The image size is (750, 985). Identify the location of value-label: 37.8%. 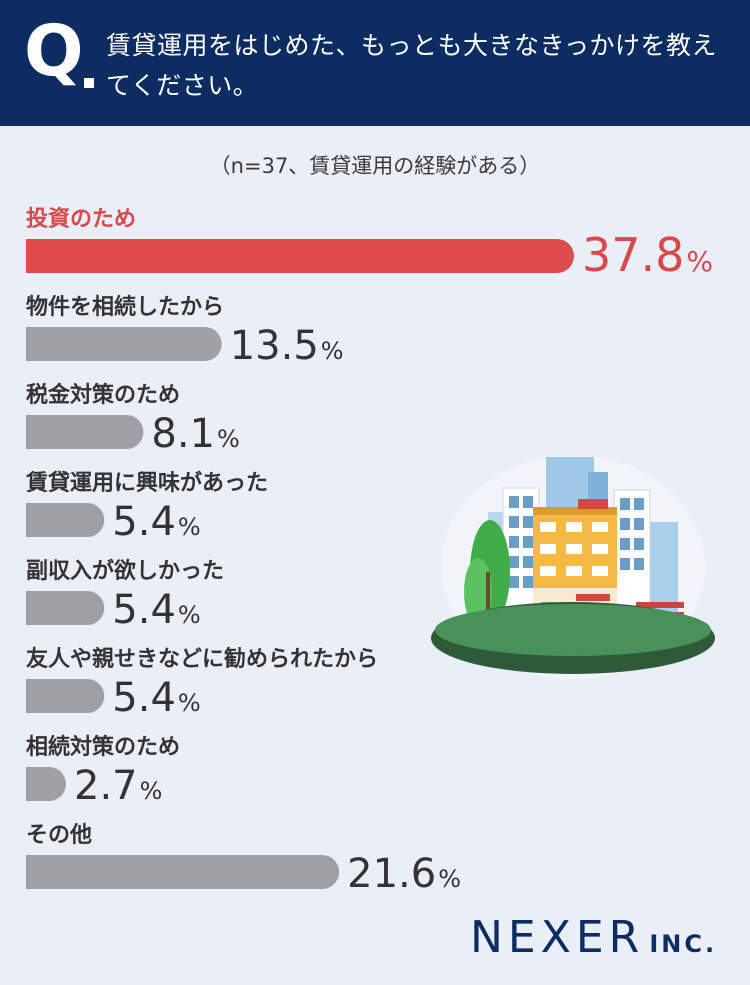
(647, 255).